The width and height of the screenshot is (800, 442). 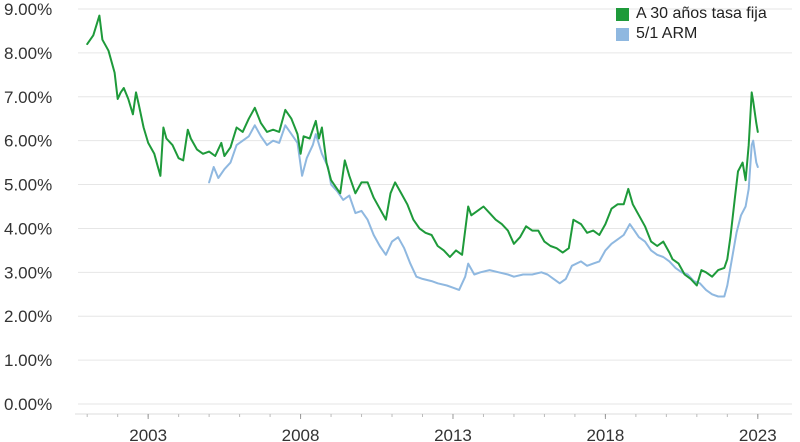 I want to click on x-axis: 2003 2008 2013 2018 2023, so click(x=433, y=427).